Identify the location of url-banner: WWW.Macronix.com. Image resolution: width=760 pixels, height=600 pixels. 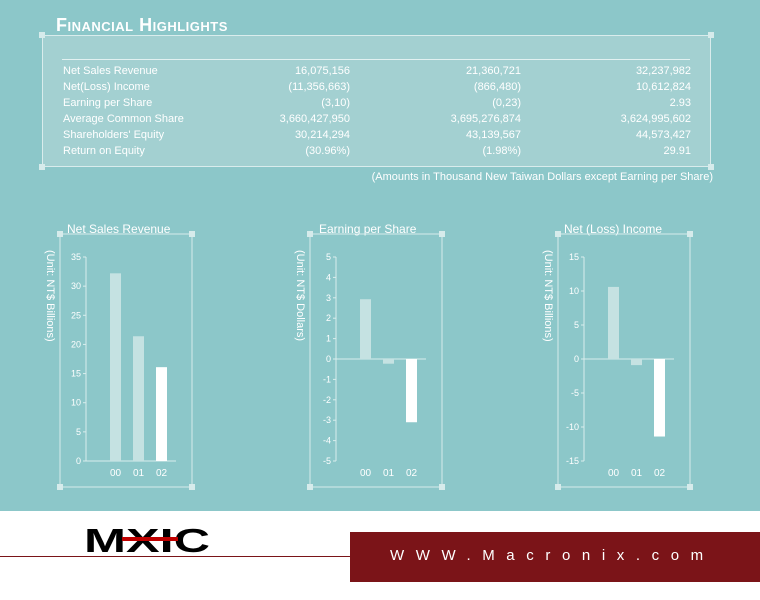
(555, 557).